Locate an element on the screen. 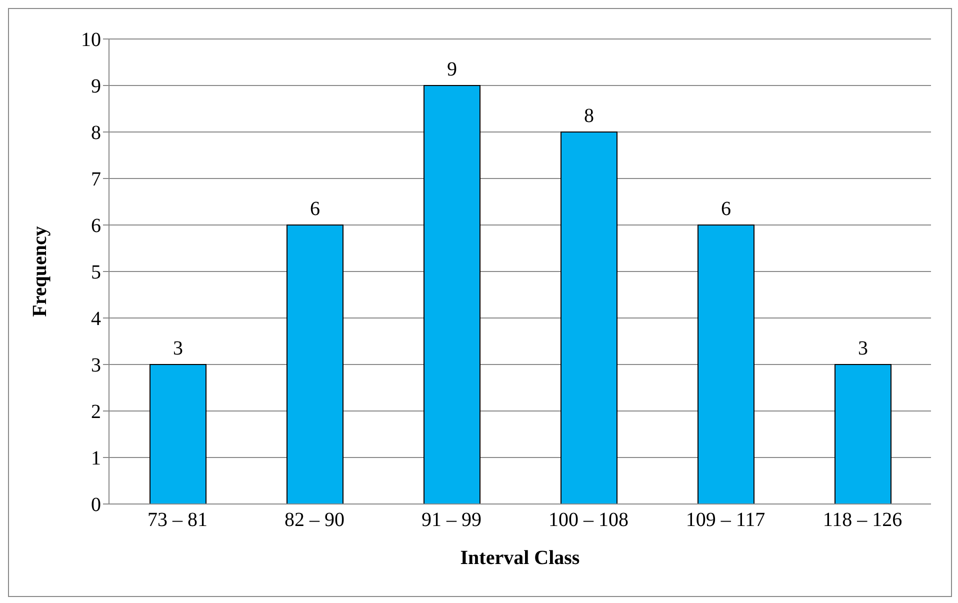 This screenshot has height=603, width=958. x-tick-label: 82 – 90 is located at coordinates (314, 520).